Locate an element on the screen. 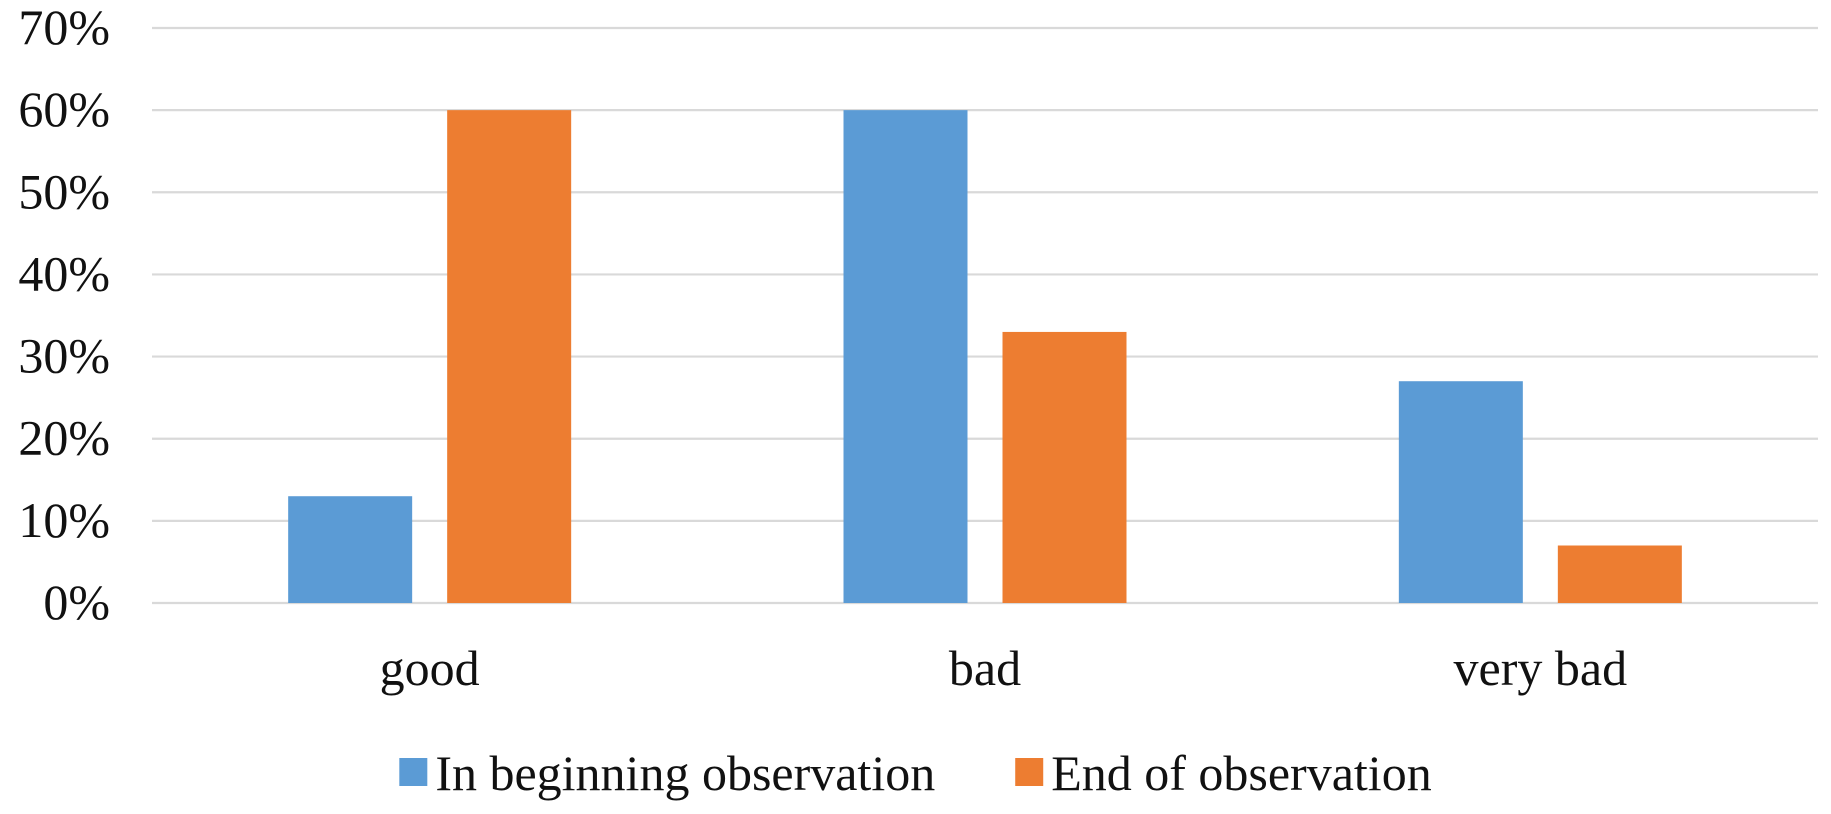 The height and width of the screenshot is (814, 1831). y-tick-label: 50% is located at coordinates (64, 191).